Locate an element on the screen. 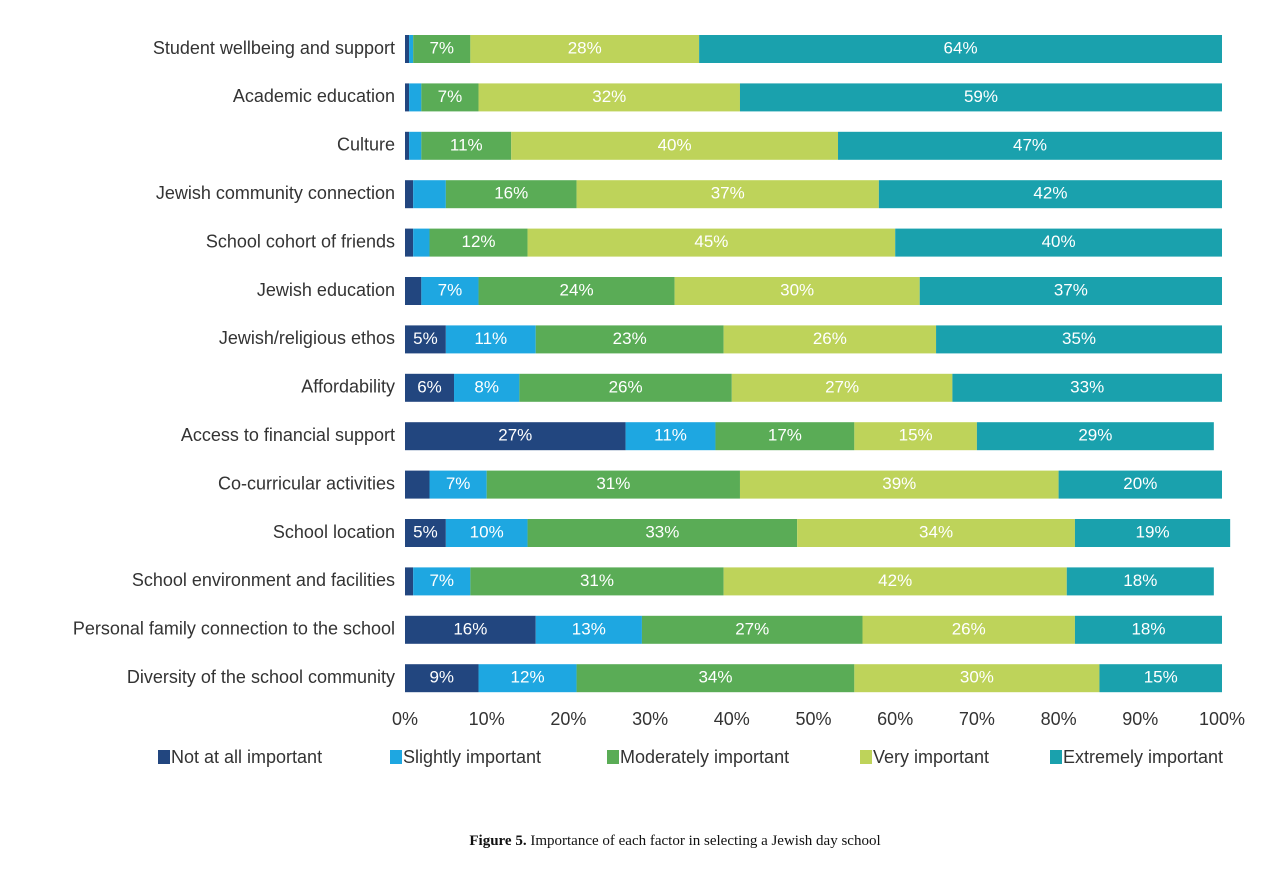 The image size is (1280, 877). value-label: 6% is located at coordinates (429, 386).